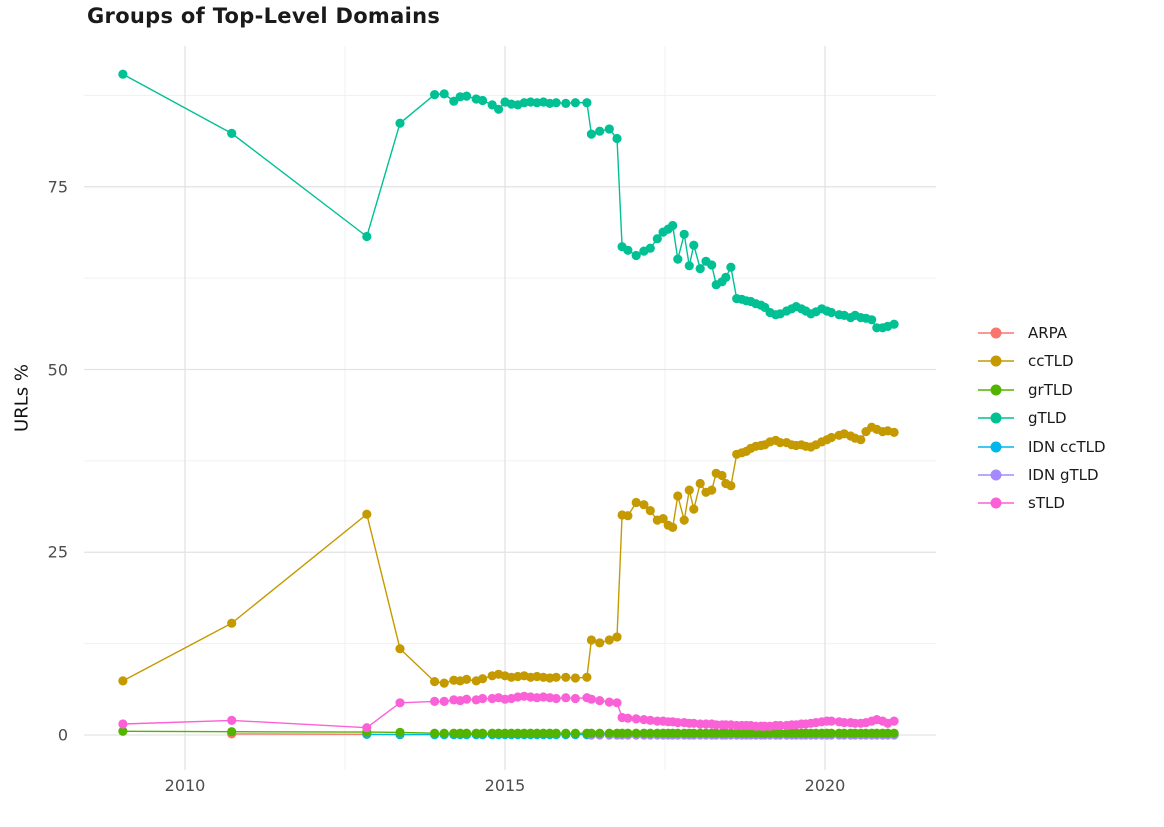  I want to click on chart-title: Groups of Top-Level Domains, so click(264, 16).